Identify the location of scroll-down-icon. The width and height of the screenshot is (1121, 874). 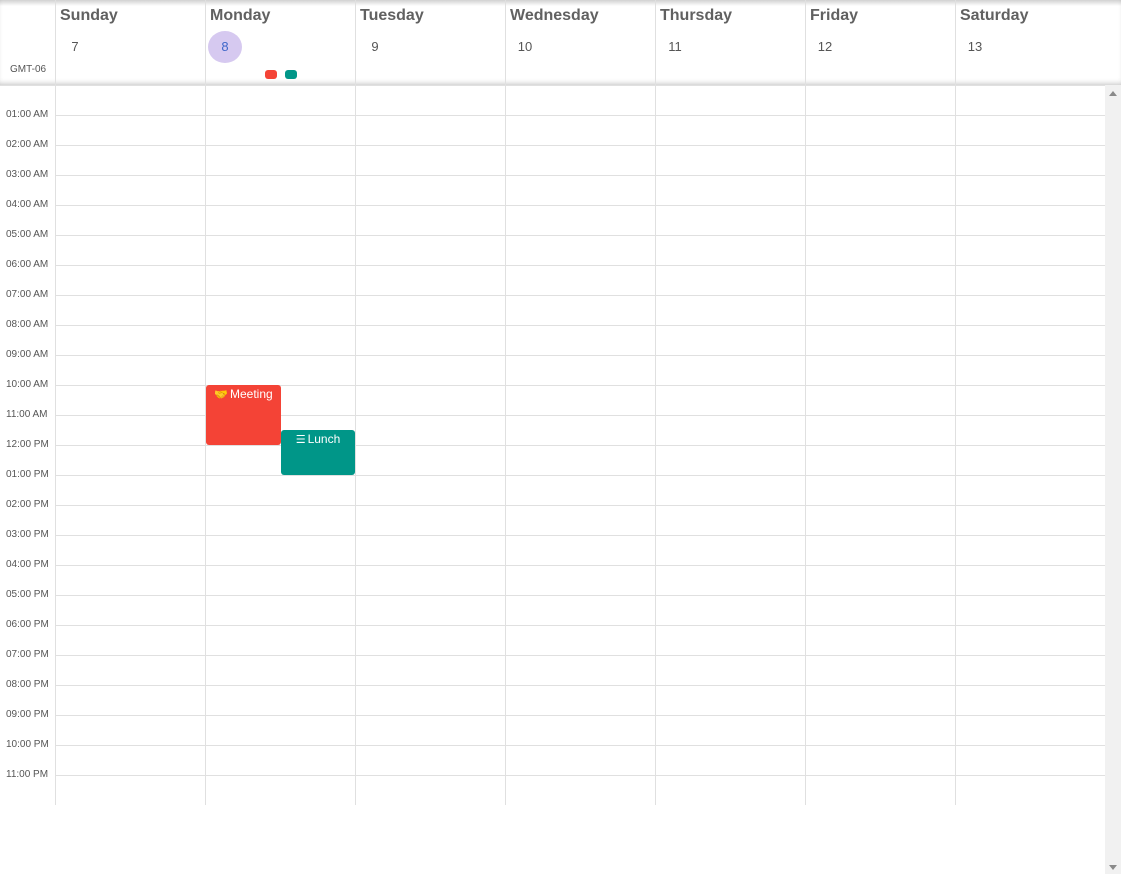
(1113, 867).